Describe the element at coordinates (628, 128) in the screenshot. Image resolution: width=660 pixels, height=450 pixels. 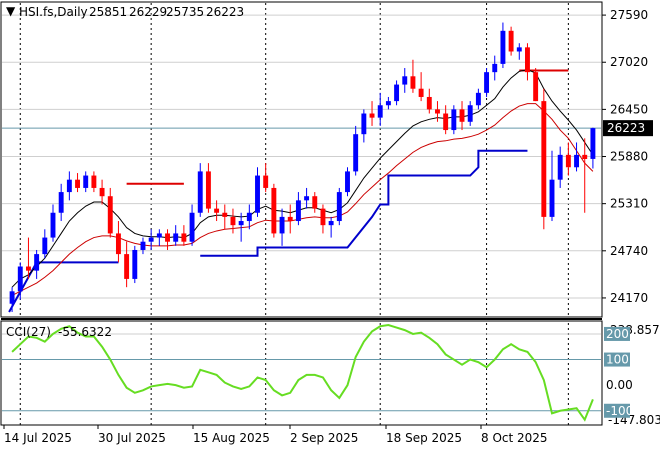
I see `current-price-badge` at that location.